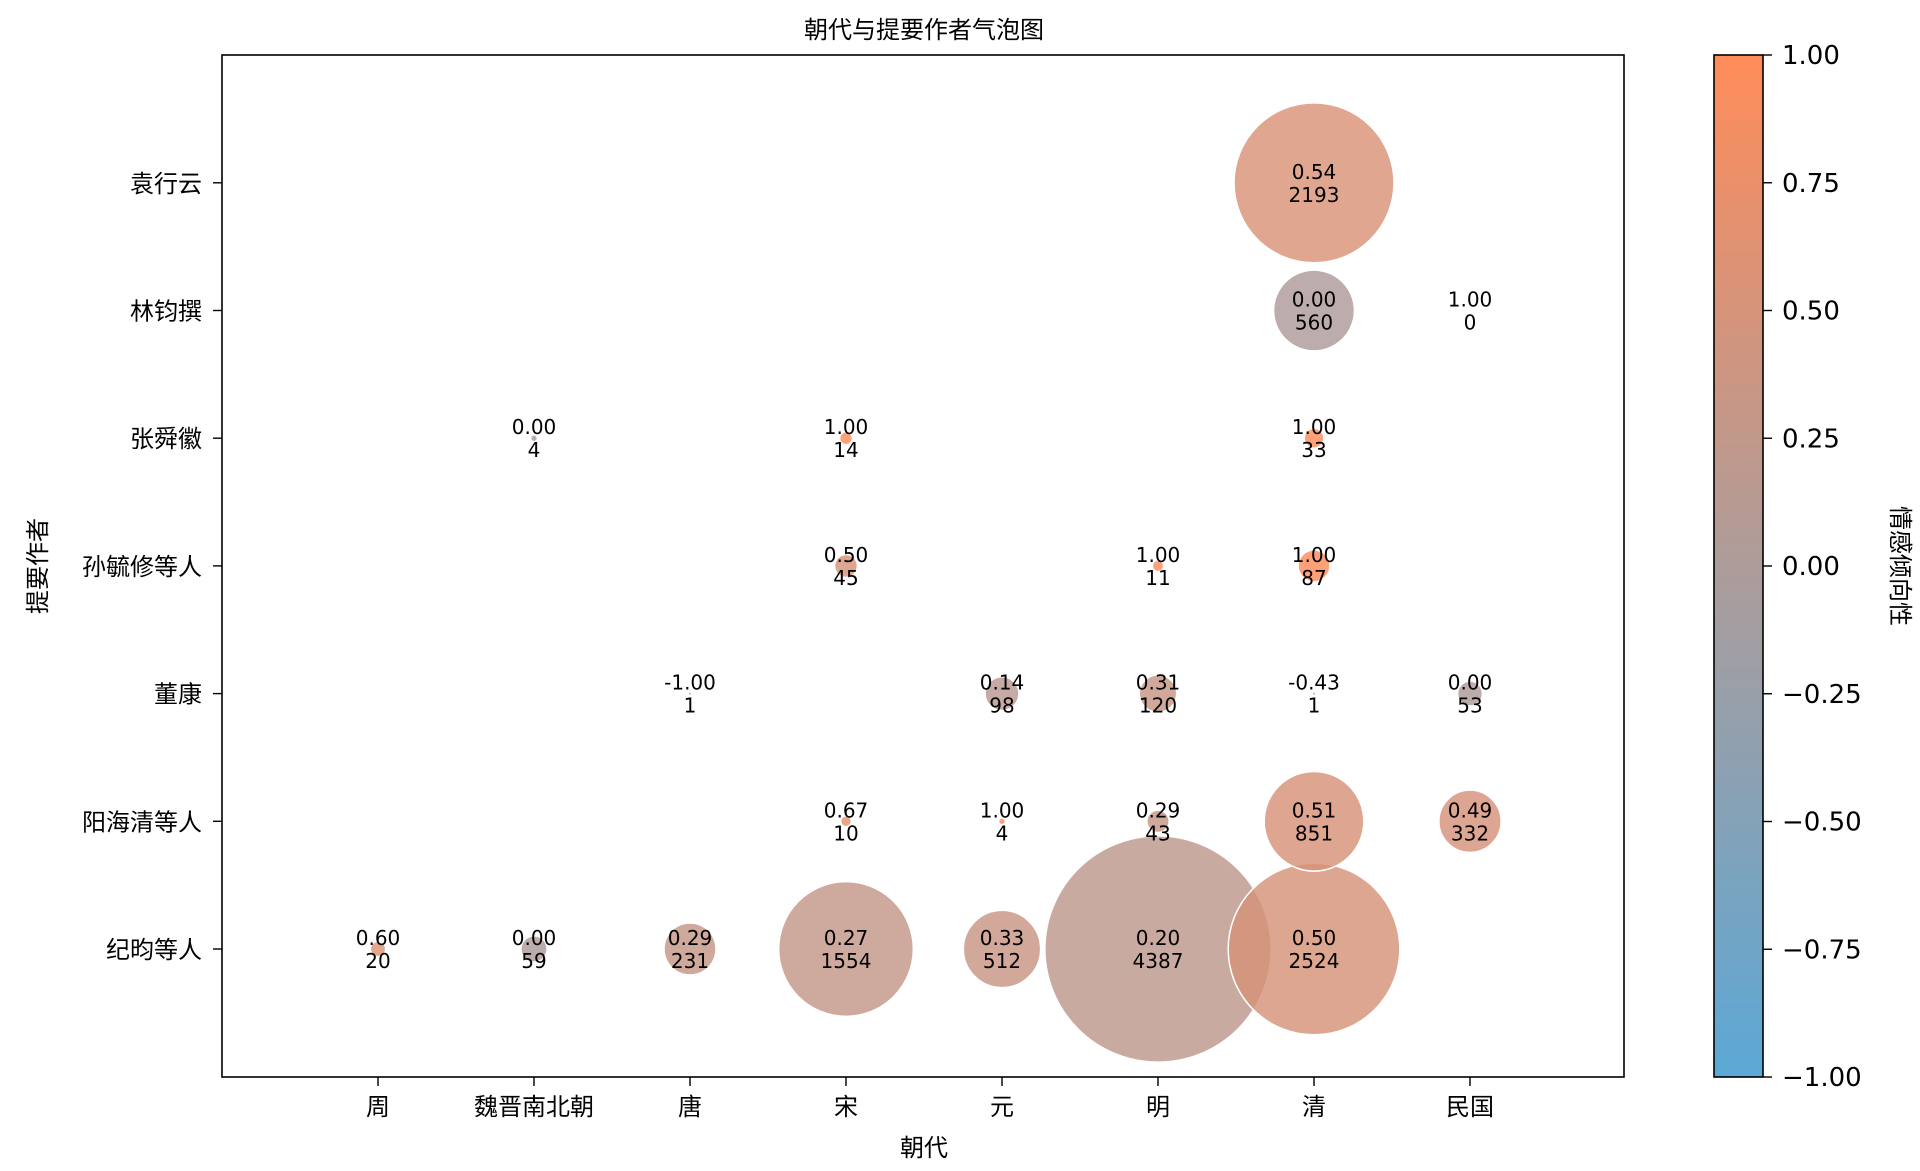 This screenshot has height=1171, width=1920. What do you see at coordinates (846, 938) in the screenshot?
I see `bubble-sentiment-label: 0.27` at bounding box center [846, 938].